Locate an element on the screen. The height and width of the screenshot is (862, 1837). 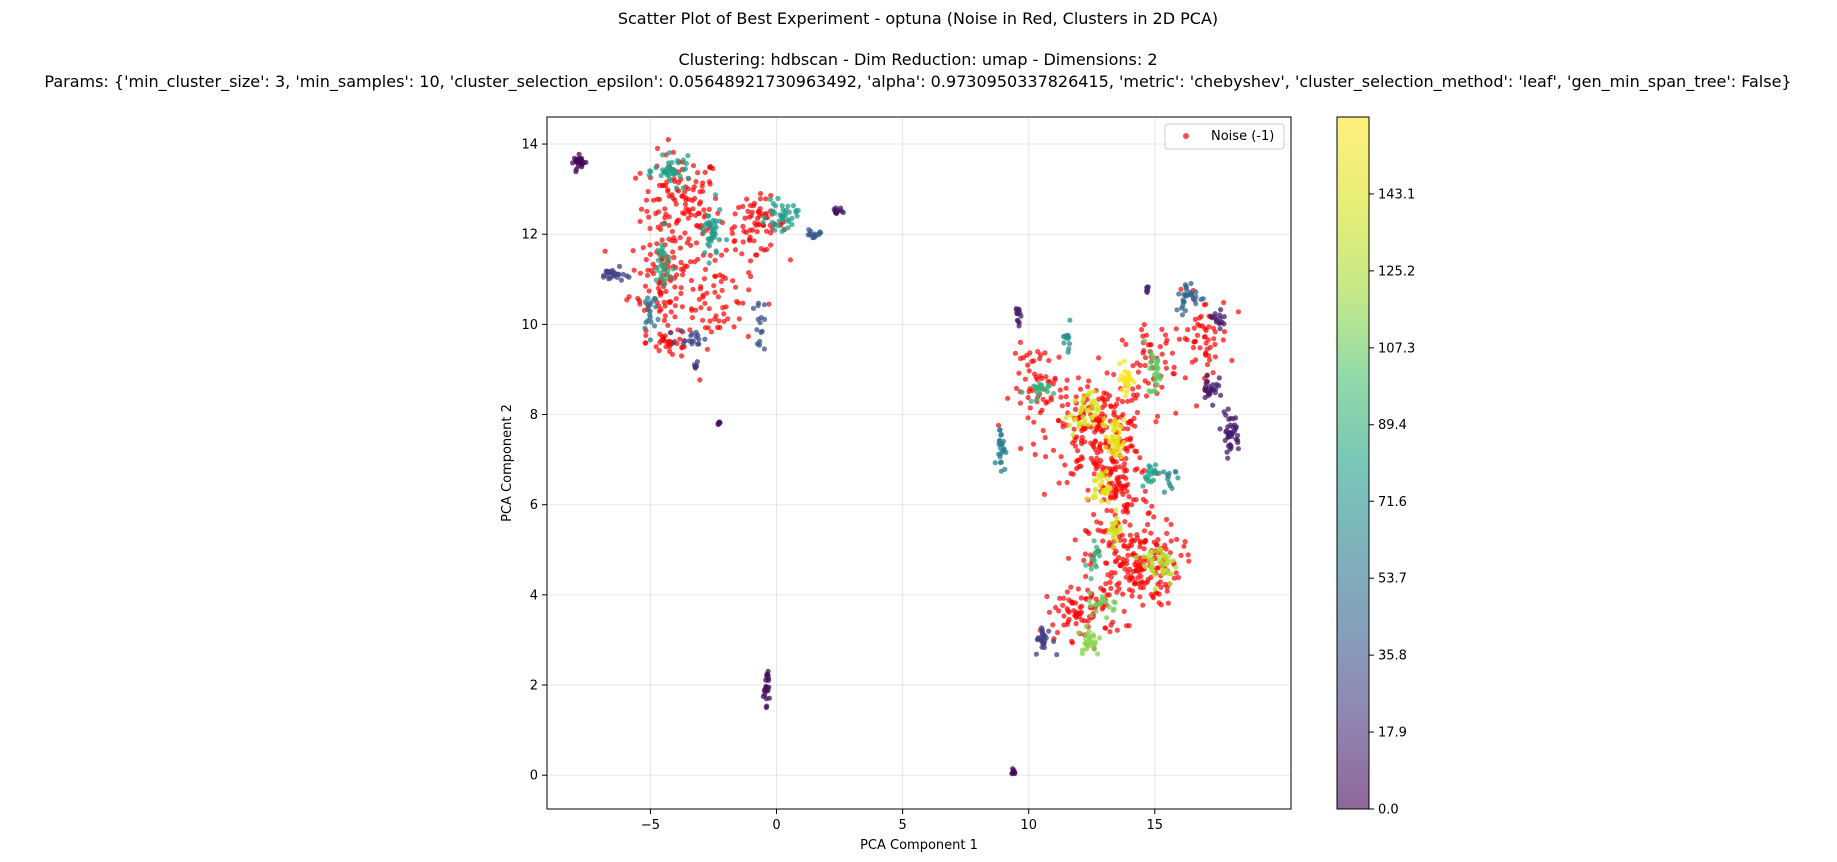
colorbar-tick-label: 143.1 is located at coordinates (1396, 194).